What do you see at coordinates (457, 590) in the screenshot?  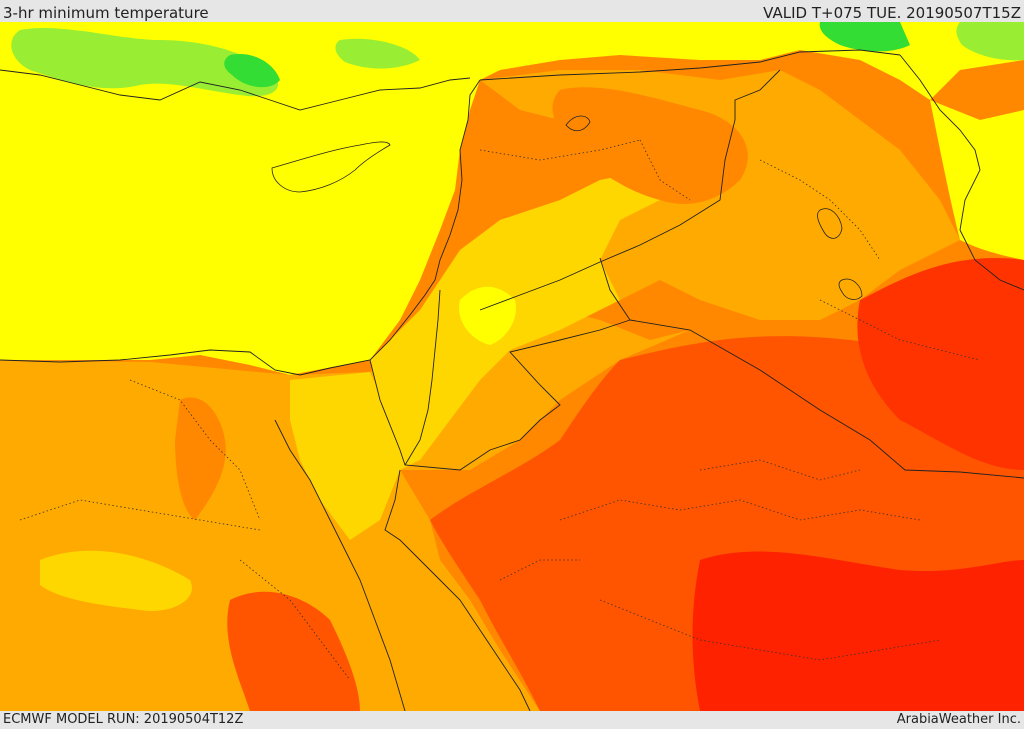 I see `coastline-redsea-east` at bounding box center [457, 590].